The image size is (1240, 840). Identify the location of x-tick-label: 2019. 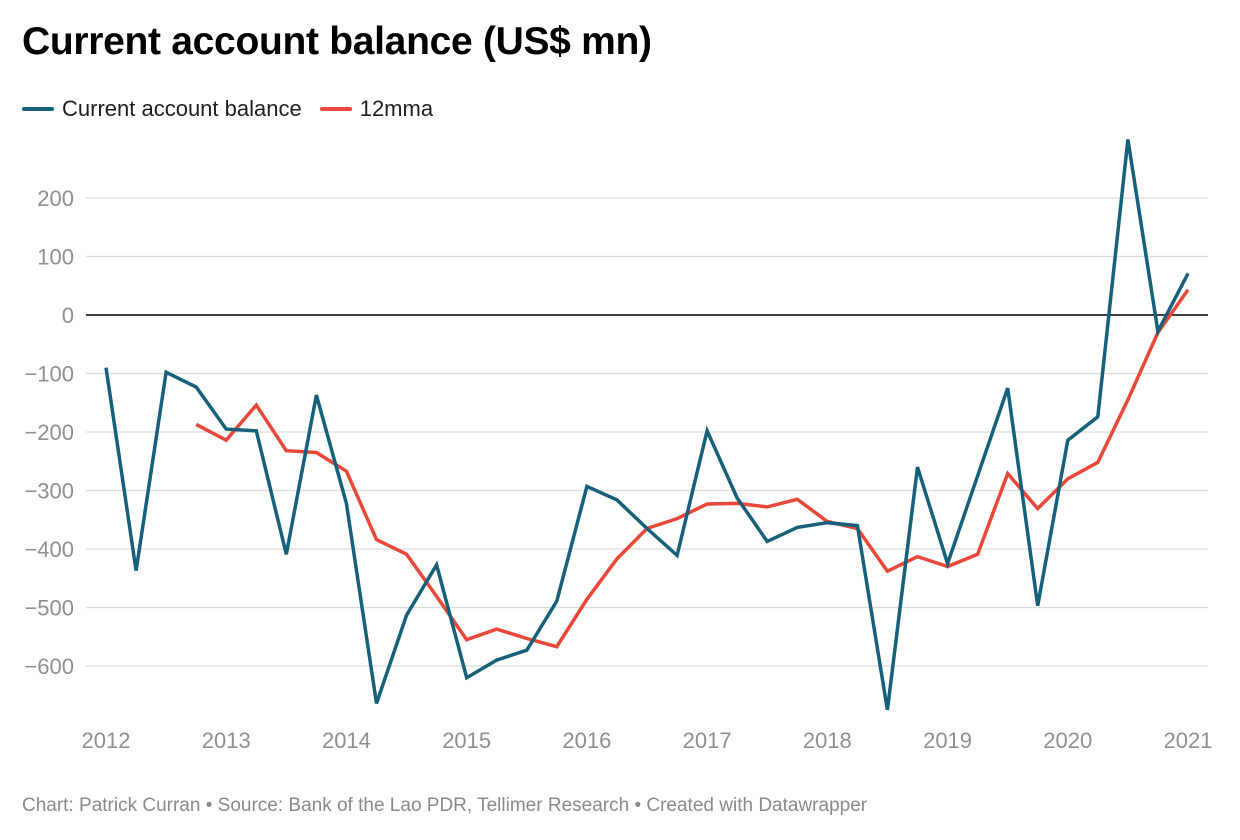
(947, 740).